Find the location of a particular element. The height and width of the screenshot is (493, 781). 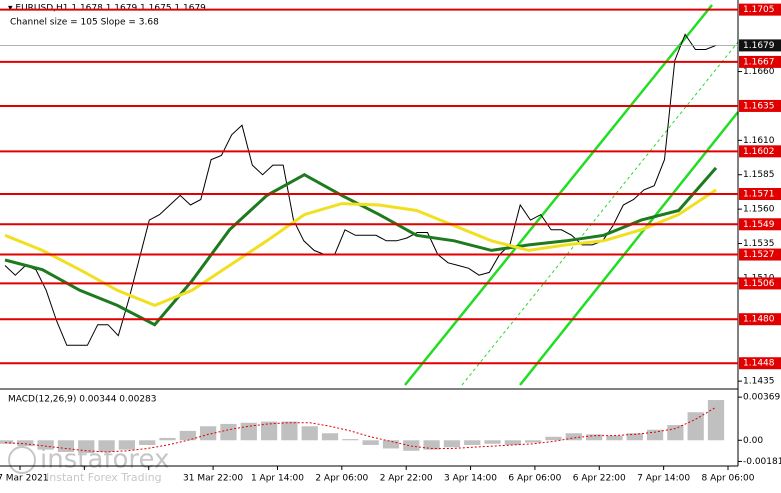

y-tick-label: 1.1435 is located at coordinates (759, 382).